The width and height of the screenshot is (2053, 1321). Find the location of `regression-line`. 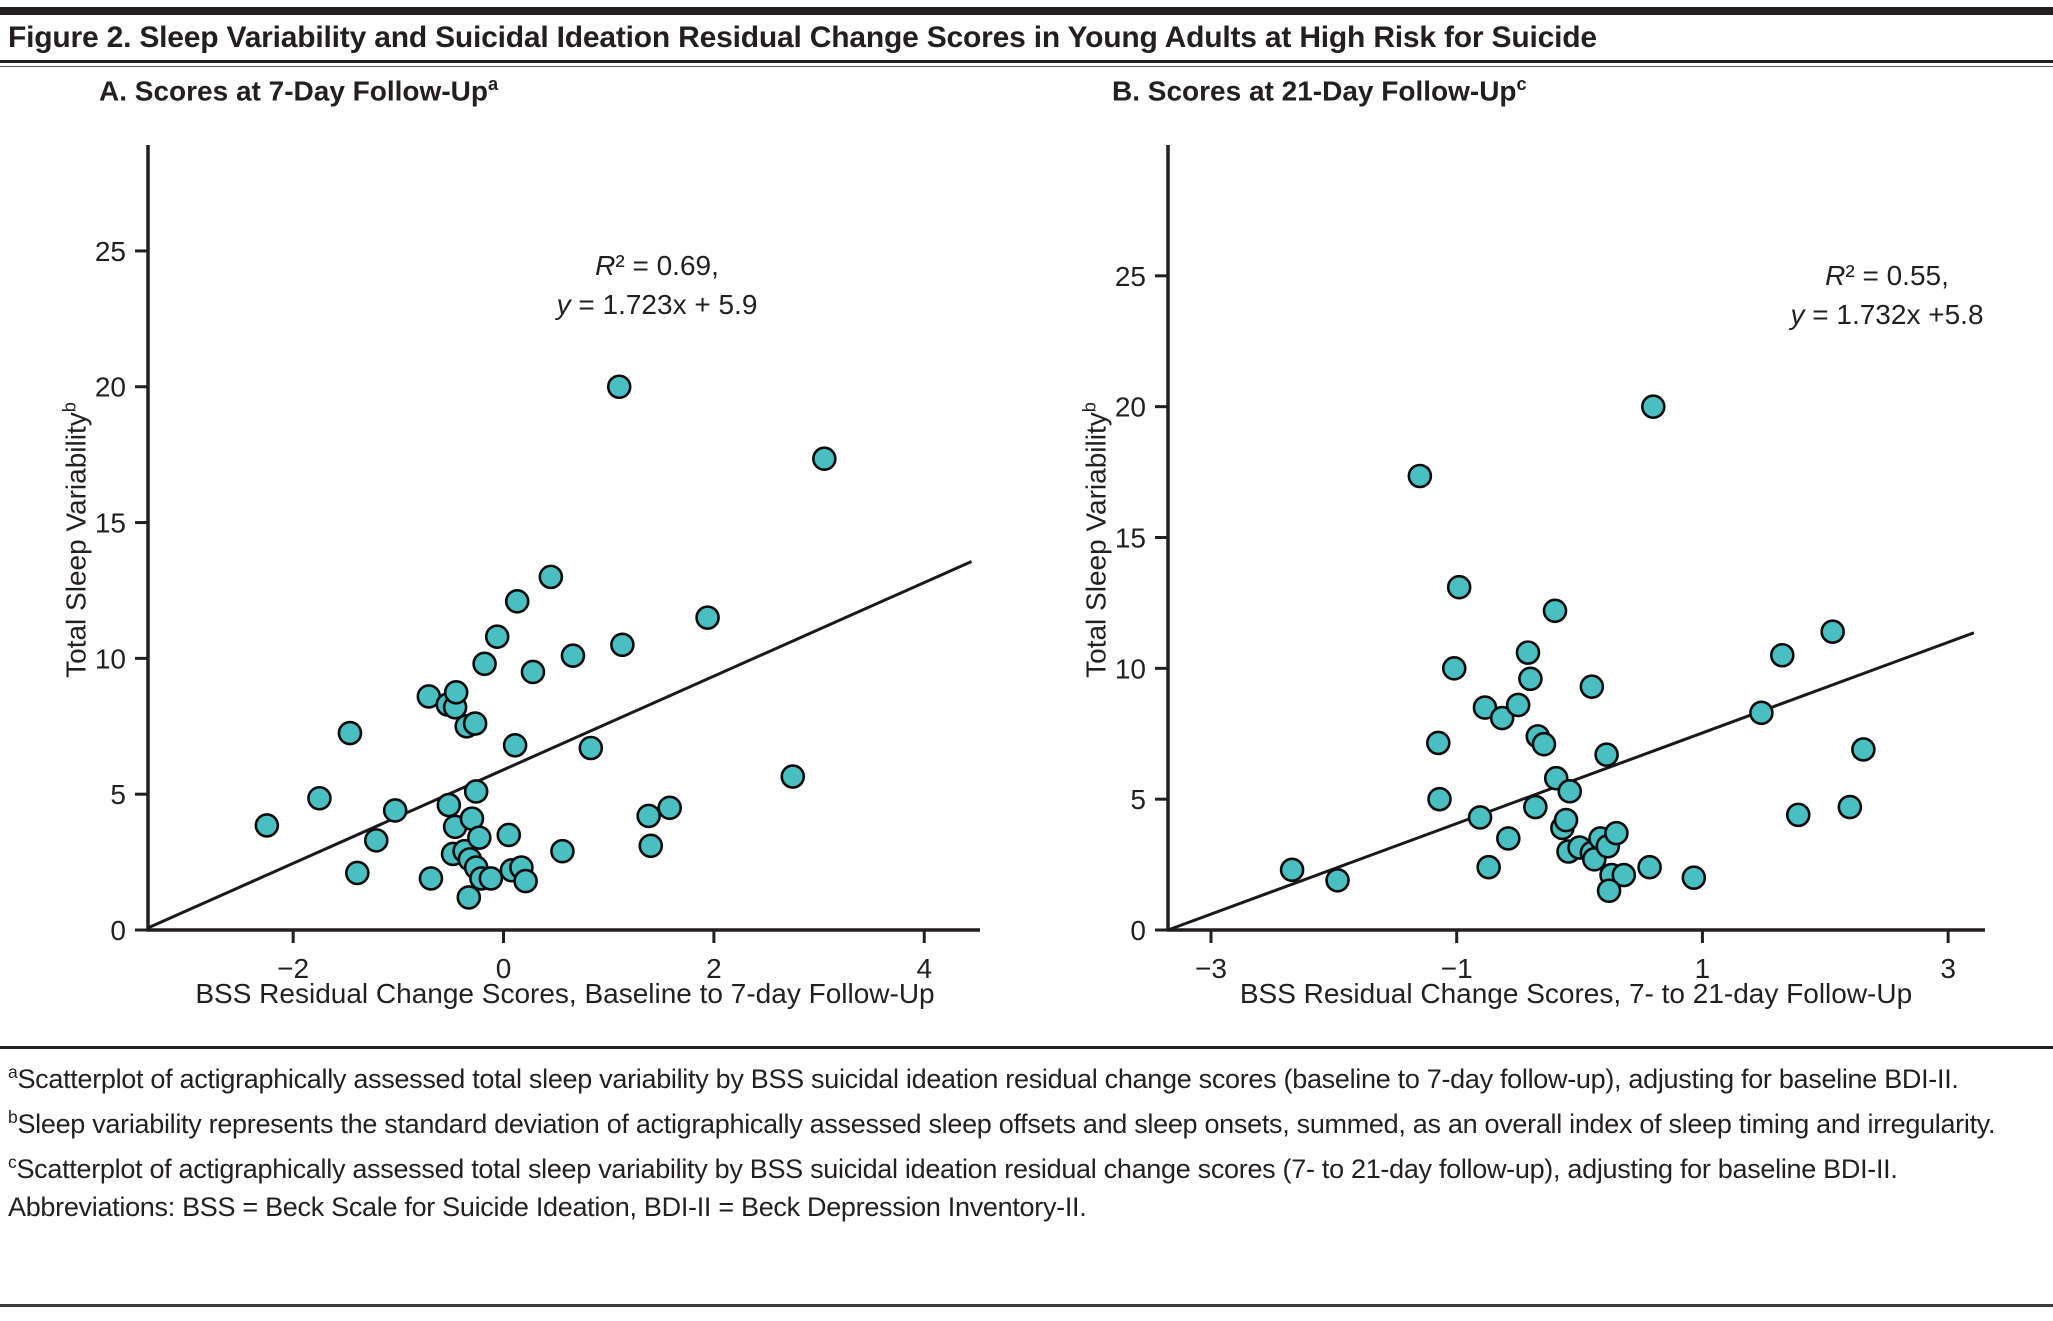

regression-line is located at coordinates (560, 745).